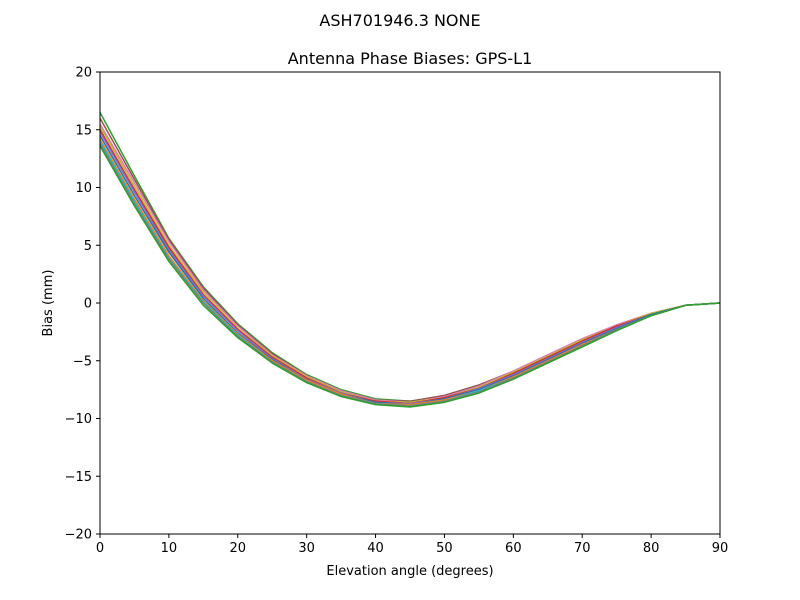 The height and width of the screenshot is (600, 800). Describe the element at coordinates (83, 130) in the screenshot. I see `y-tick-label: 15` at that location.